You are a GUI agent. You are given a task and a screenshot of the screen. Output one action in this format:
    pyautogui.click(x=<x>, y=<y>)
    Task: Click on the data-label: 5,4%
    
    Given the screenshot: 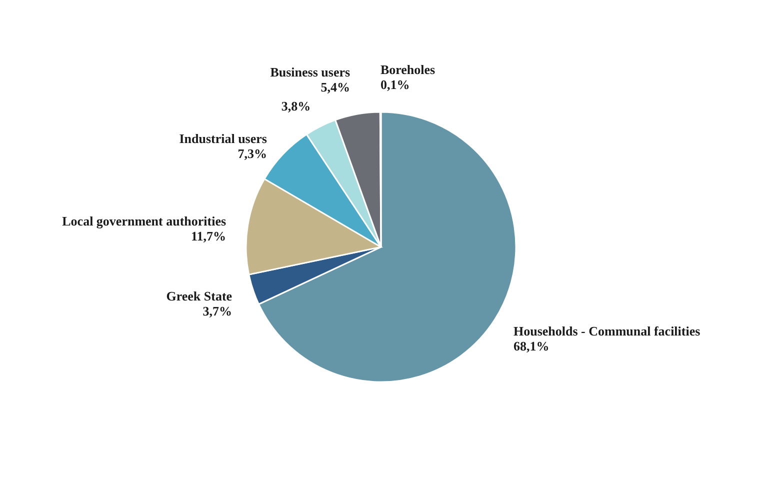 What is the action you would take?
    pyautogui.click(x=335, y=87)
    